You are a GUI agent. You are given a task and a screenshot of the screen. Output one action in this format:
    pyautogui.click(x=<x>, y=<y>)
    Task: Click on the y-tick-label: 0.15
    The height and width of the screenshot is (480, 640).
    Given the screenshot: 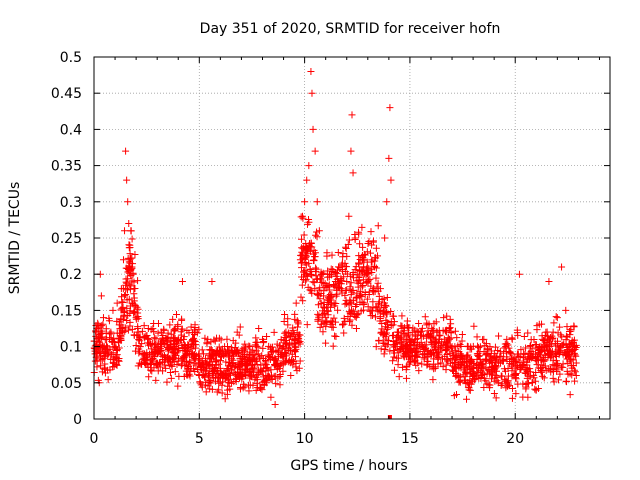 What is the action you would take?
    pyautogui.click(x=66, y=311)
    